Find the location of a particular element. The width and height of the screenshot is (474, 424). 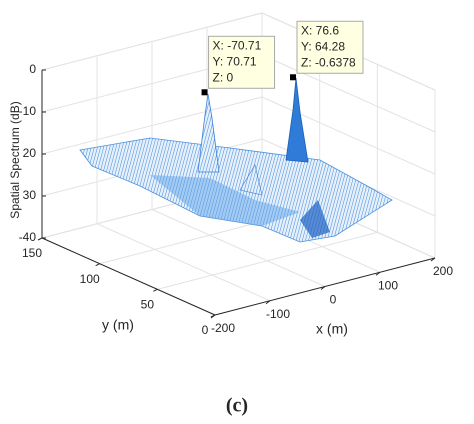

z-tick-label: 30 is located at coordinates (30, 195).